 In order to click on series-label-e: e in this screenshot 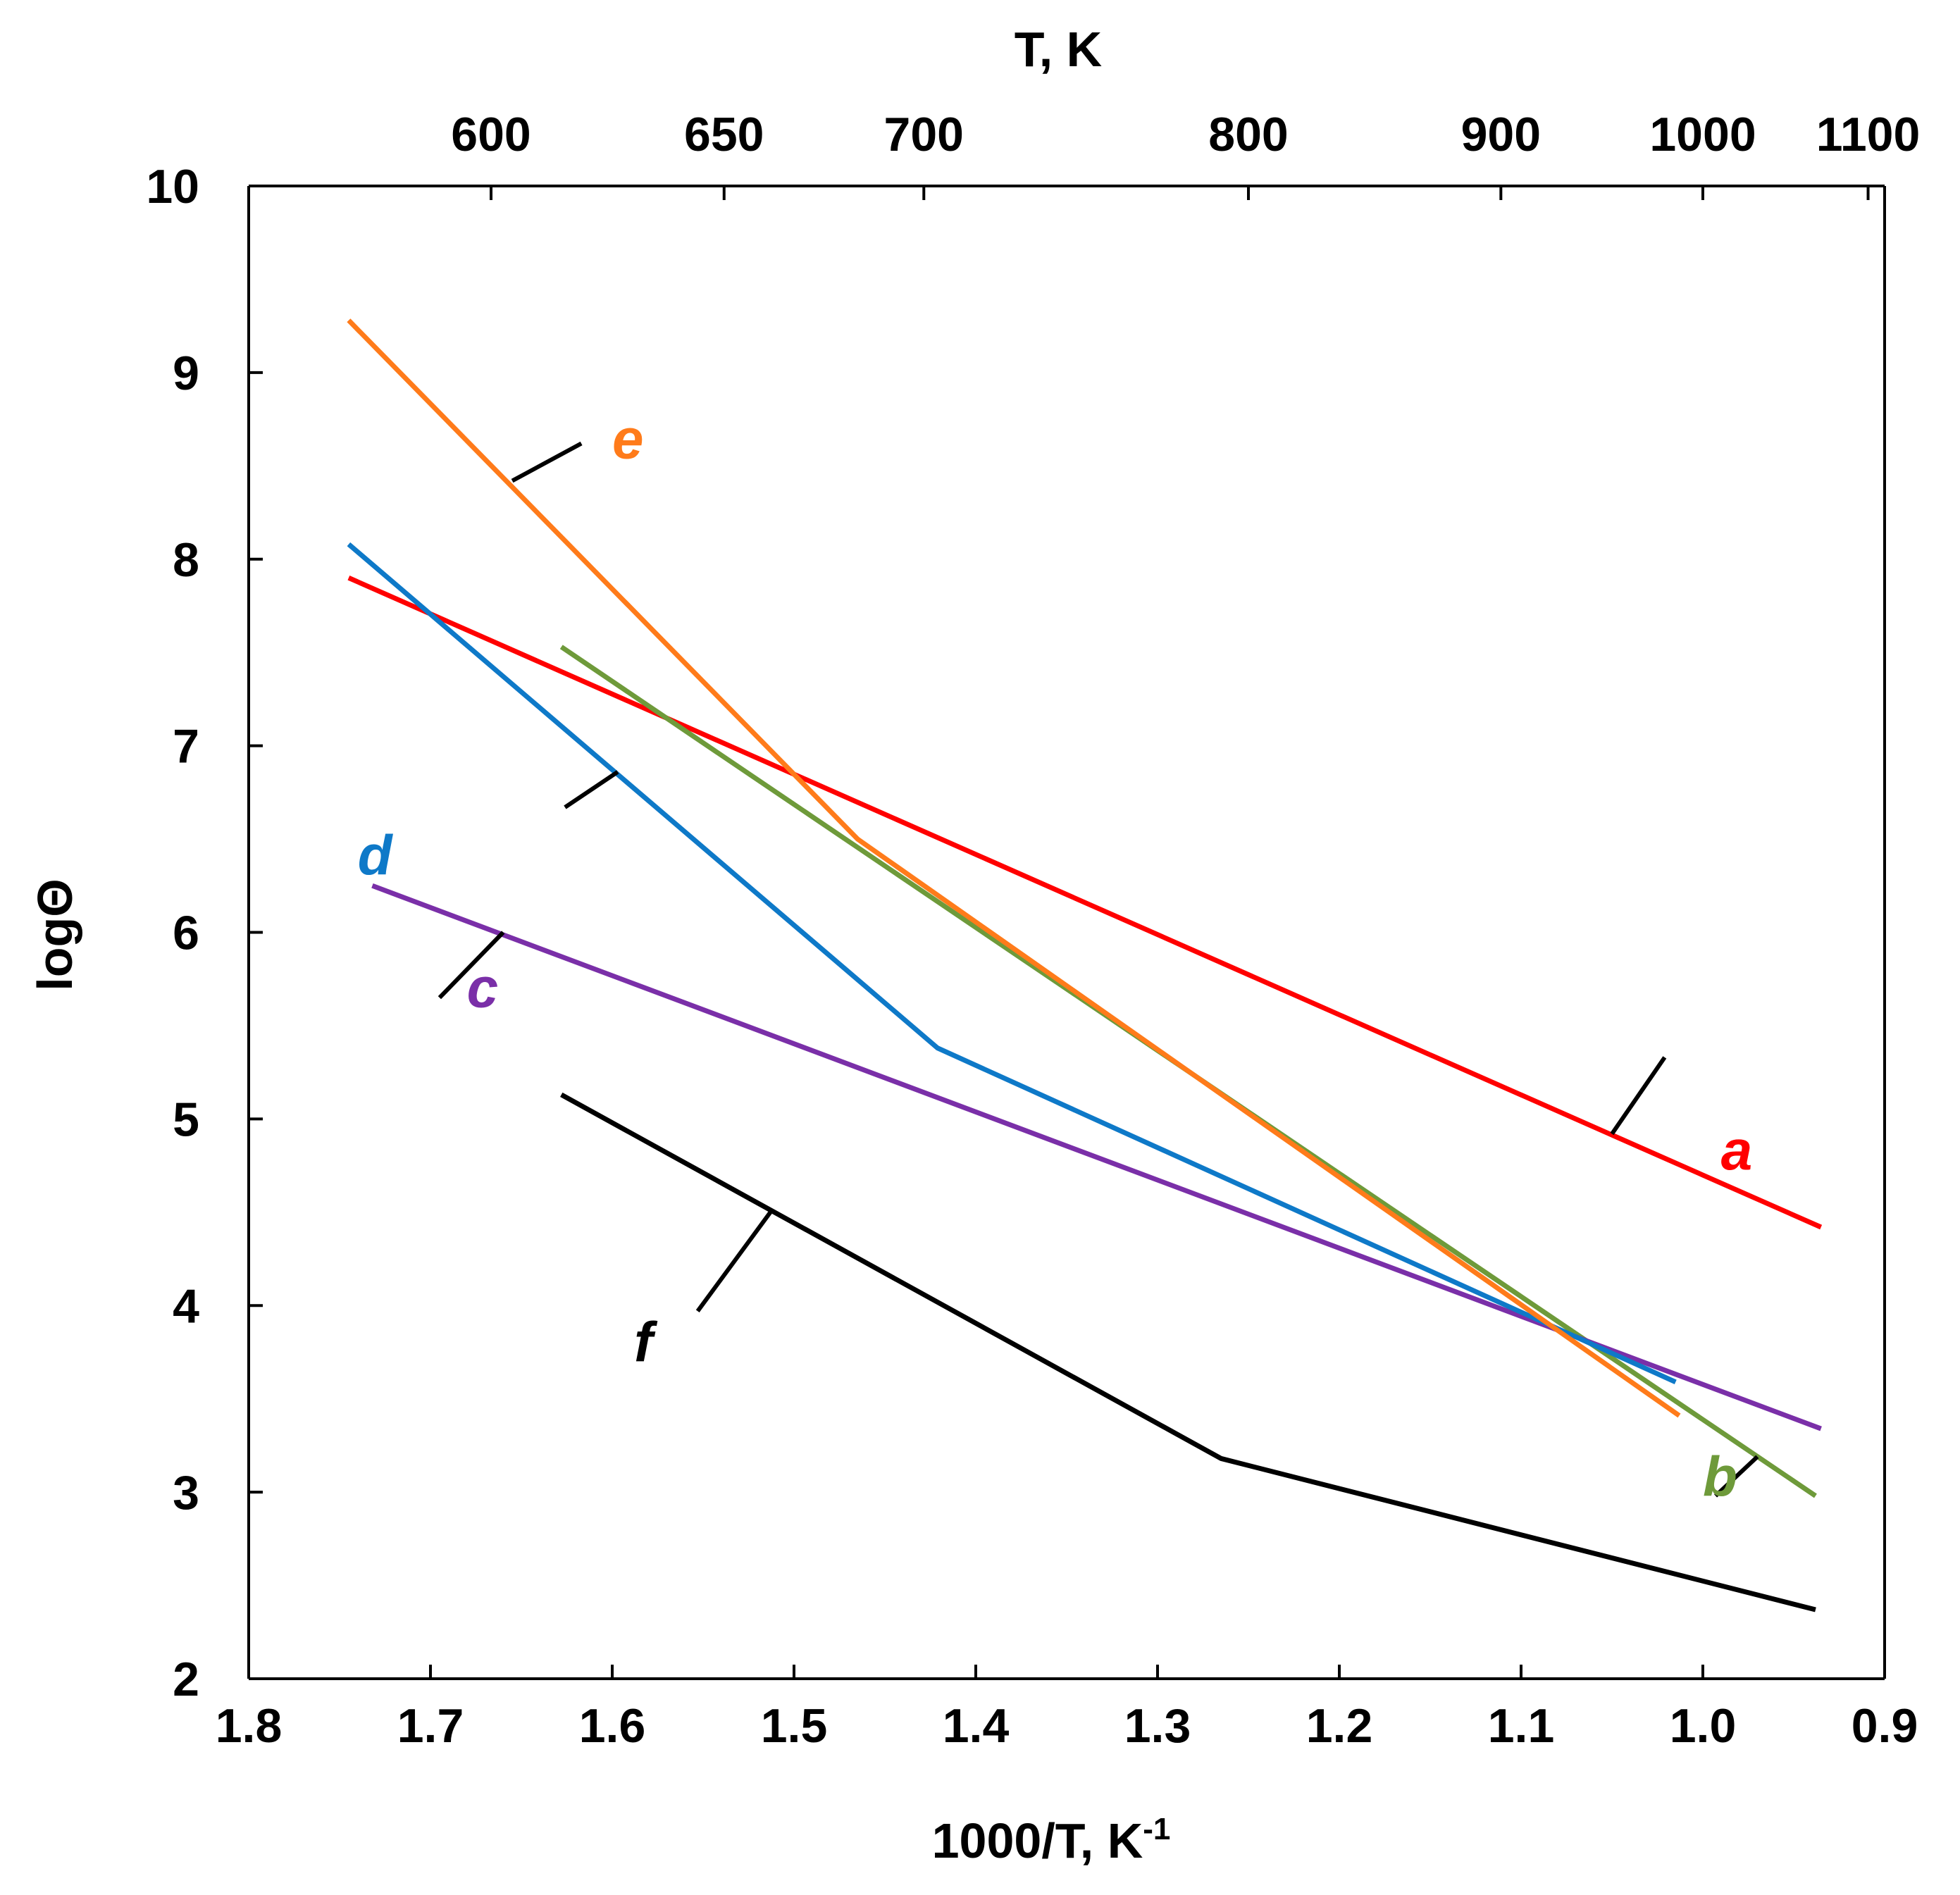, I will do `click(628, 439)`.